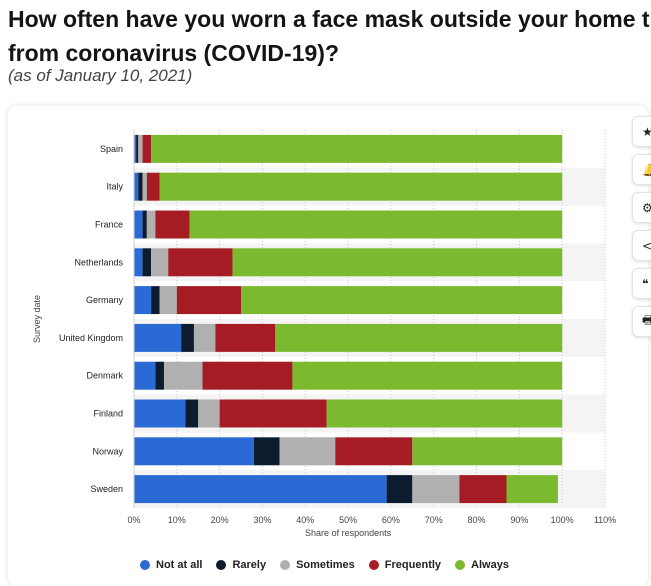 The image size is (651, 586). I want to click on bell-button: 🔔, so click(641, 169).